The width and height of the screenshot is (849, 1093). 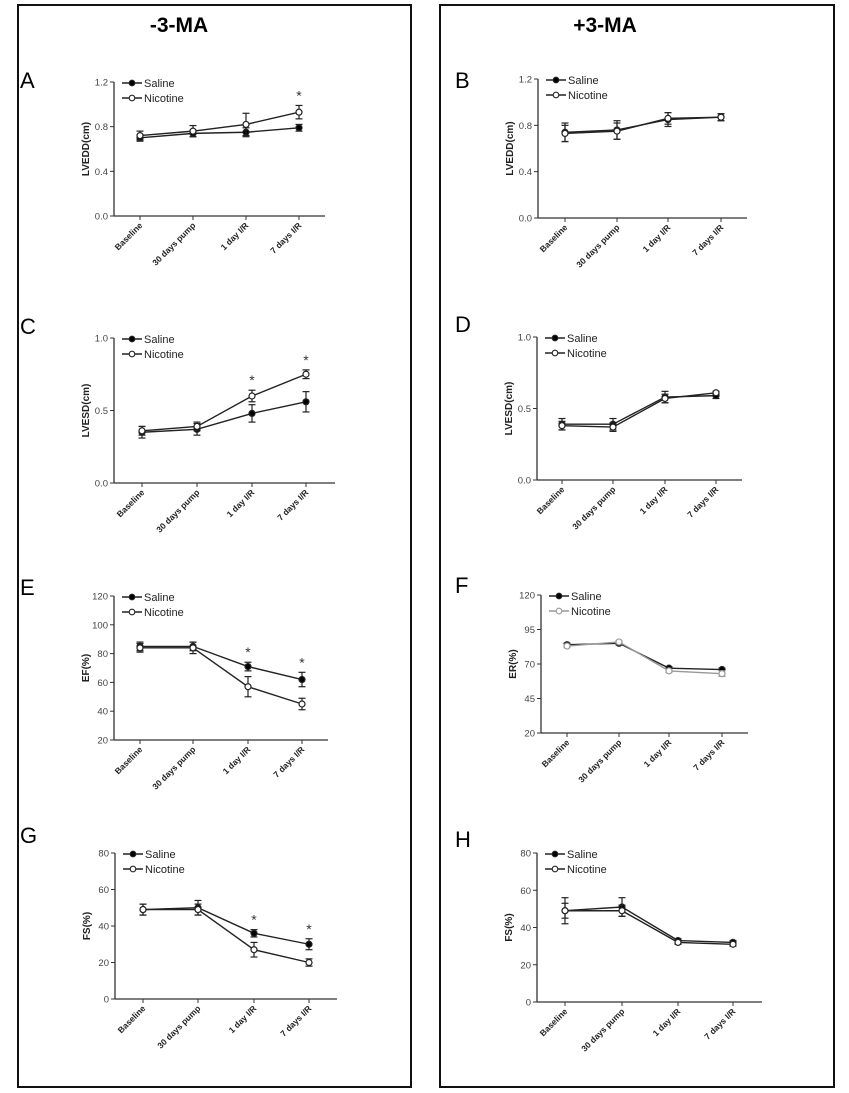 I want to click on y-tick-label: 120, so click(x=100, y=597).